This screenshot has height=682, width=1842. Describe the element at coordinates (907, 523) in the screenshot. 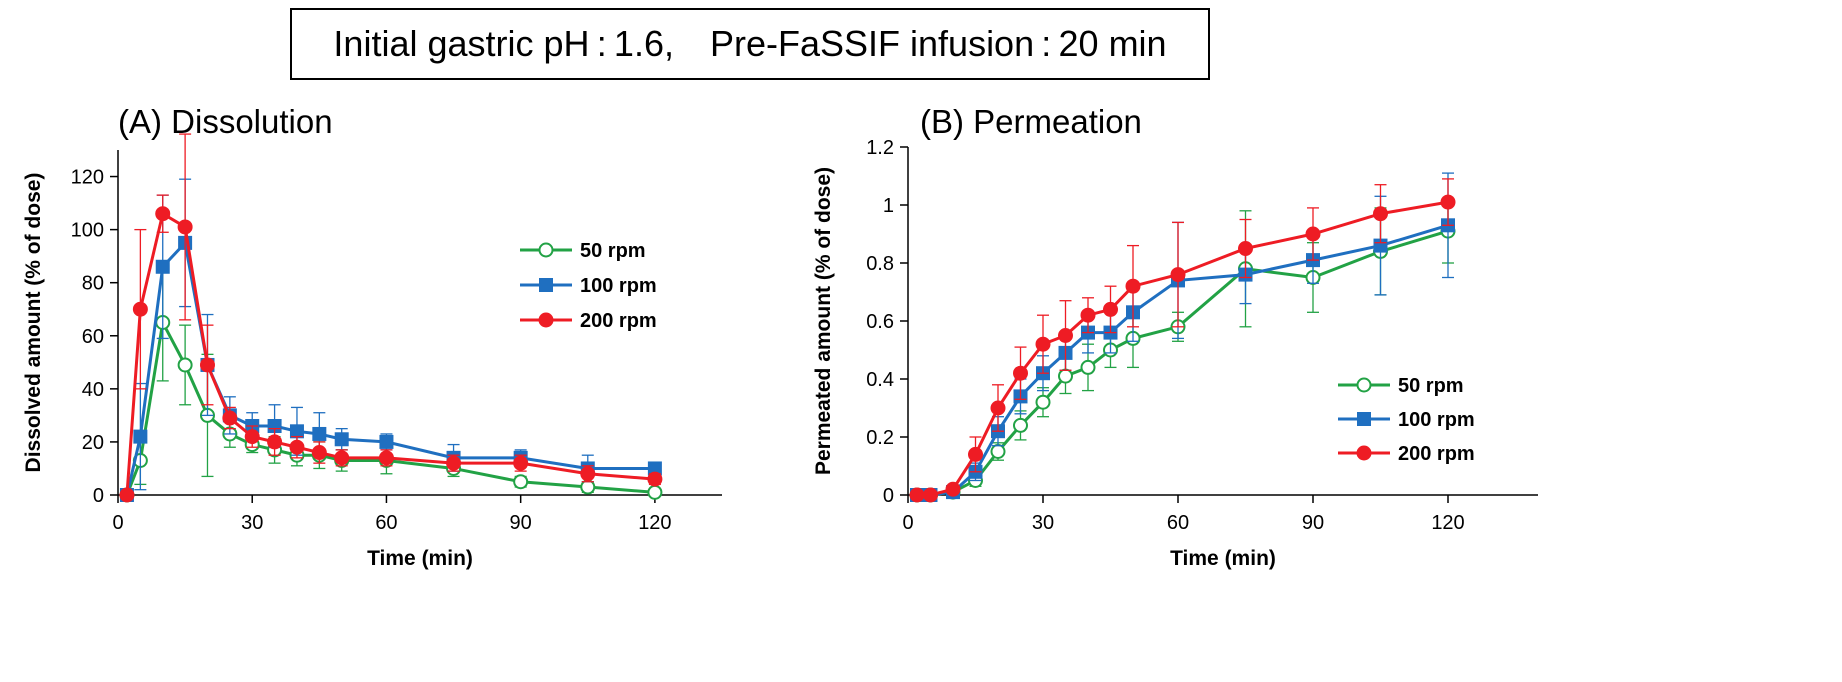

I see `permeation-x-tick-label: 0` at that location.